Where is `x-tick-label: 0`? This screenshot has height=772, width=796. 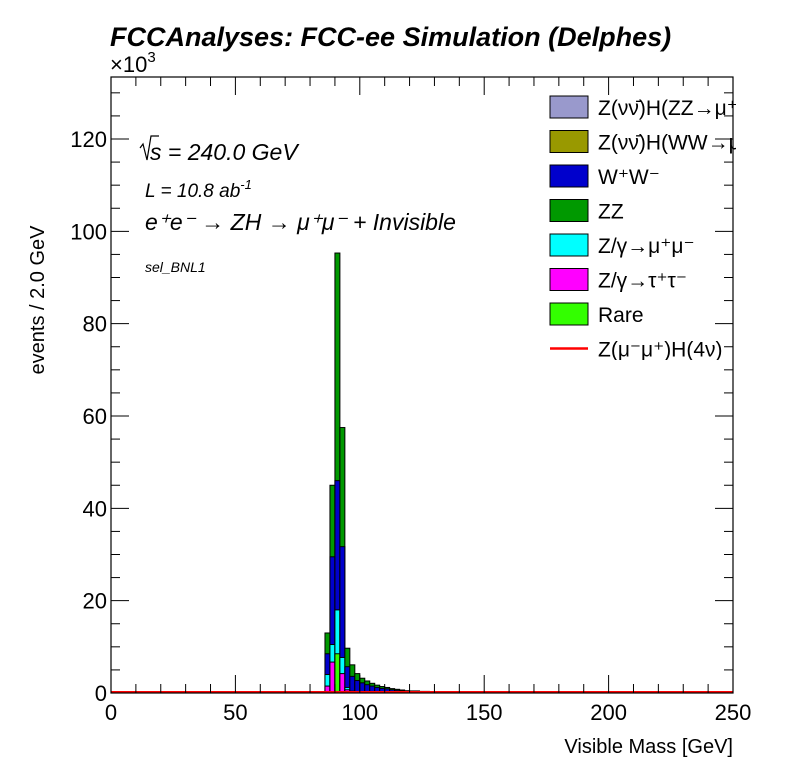 x-tick-label: 0 is located at coordinates (111, 712).